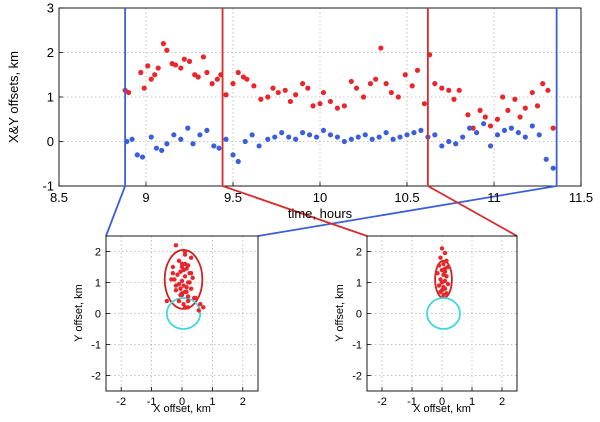  I want to click on right-y-tick-label: 2, so click(359, 252).